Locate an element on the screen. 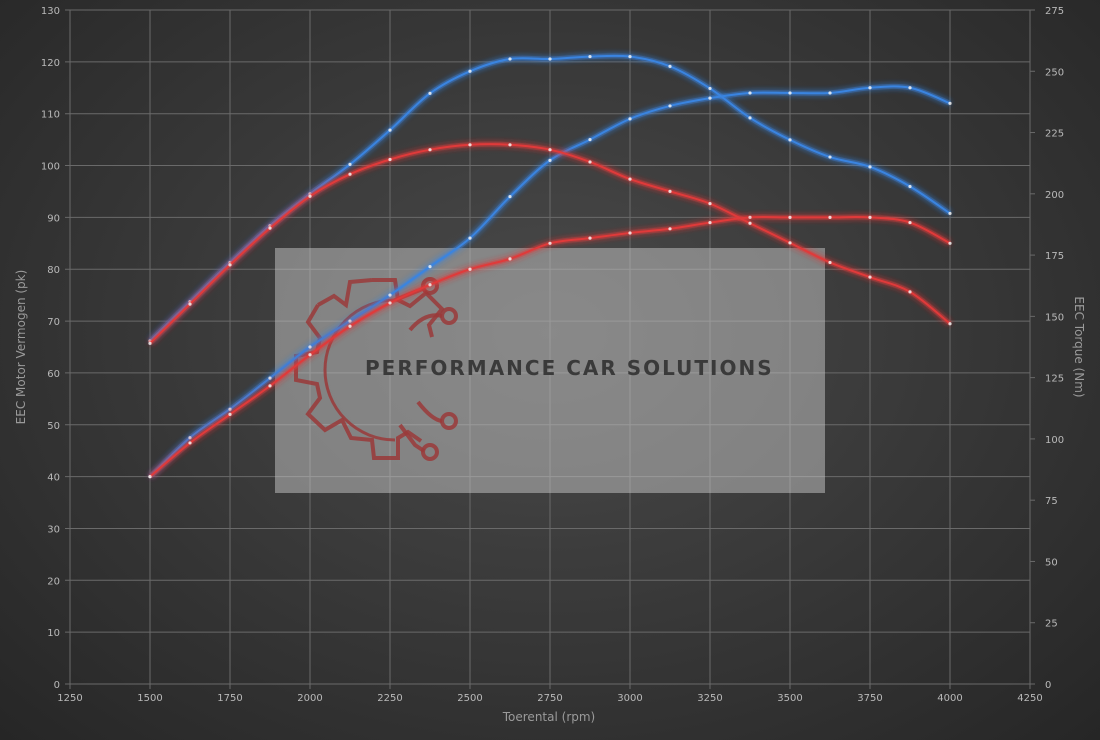 This screenshot has width=1100, height=740. y-right-tick-label: 275 is located at coordinates (1054, 11).